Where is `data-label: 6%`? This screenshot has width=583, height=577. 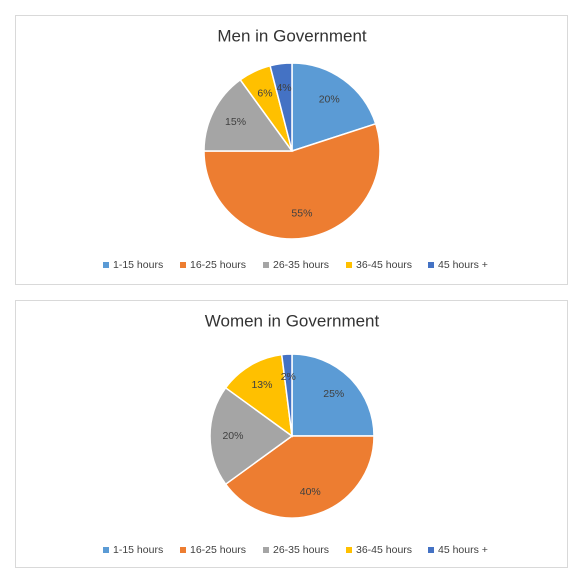 data-label: 6% is located at coordinates (264, 93).